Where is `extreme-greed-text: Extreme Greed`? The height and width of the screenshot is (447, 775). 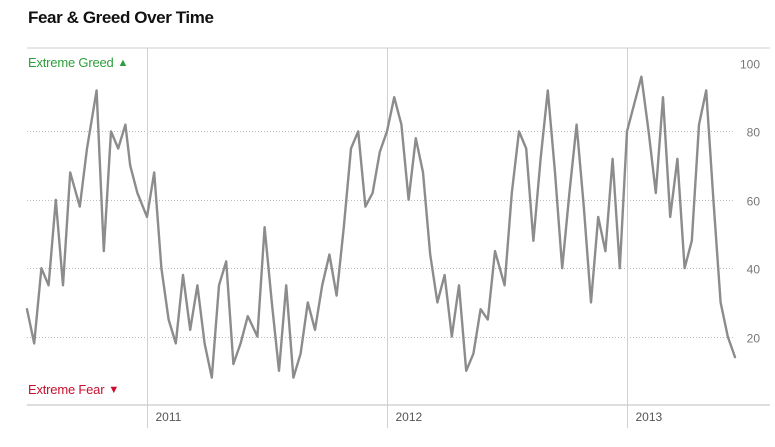
extreme-greed-text: Extreme Greed is located at coordinates (71, 62).